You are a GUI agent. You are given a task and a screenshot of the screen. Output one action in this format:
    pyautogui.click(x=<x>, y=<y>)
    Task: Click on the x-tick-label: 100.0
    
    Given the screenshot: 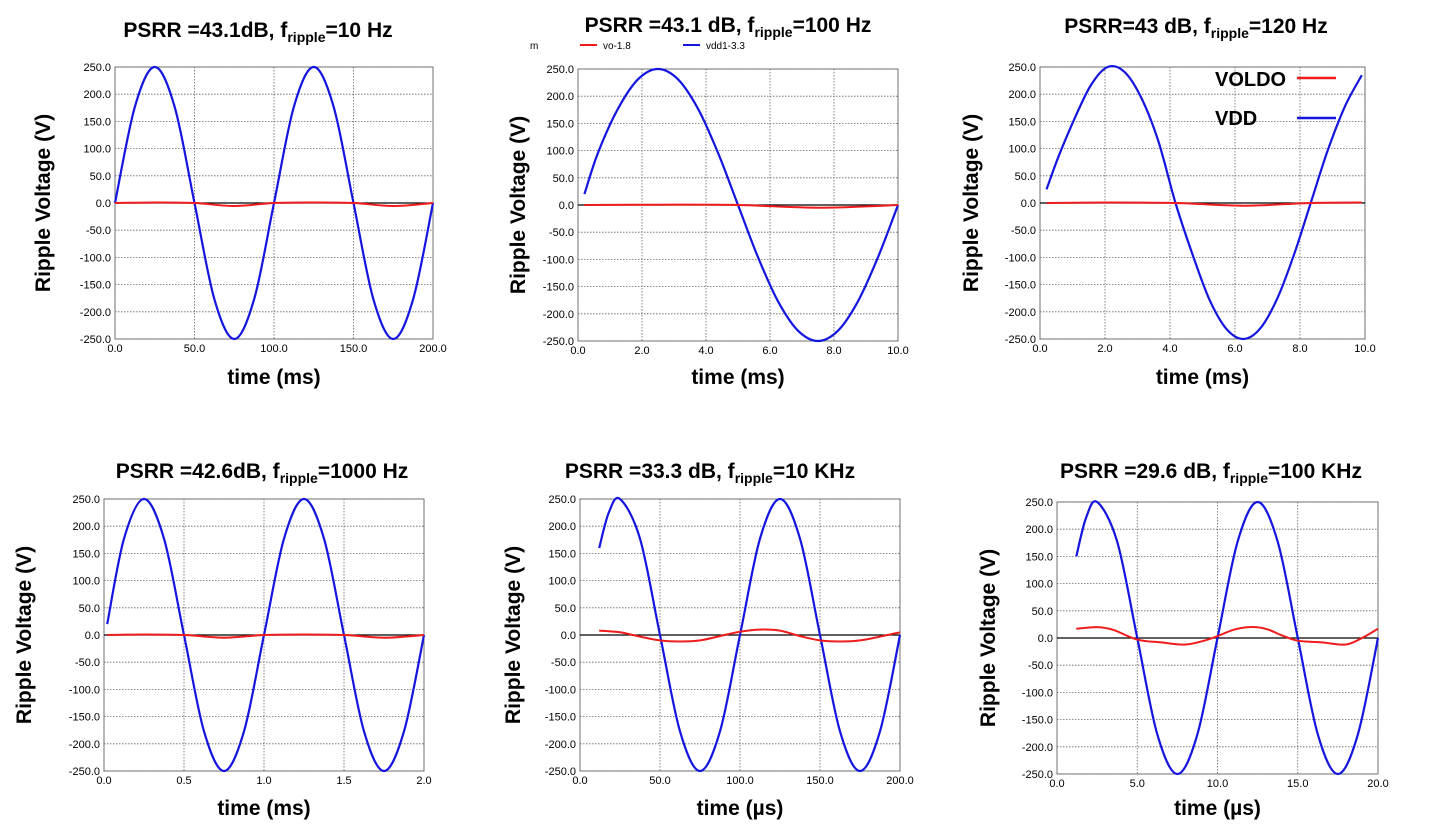 What is the action you would take?
    pyautogui.click(x=274, y=349)
    